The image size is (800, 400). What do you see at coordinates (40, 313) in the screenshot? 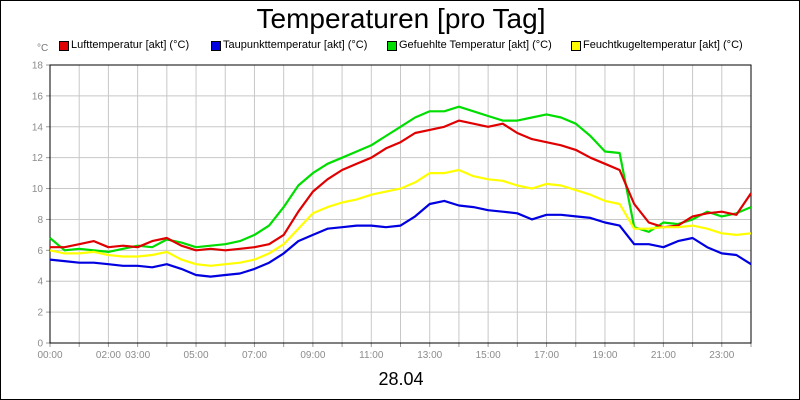
I see `y-tick-label: 2` at bounding box center [40, 313].